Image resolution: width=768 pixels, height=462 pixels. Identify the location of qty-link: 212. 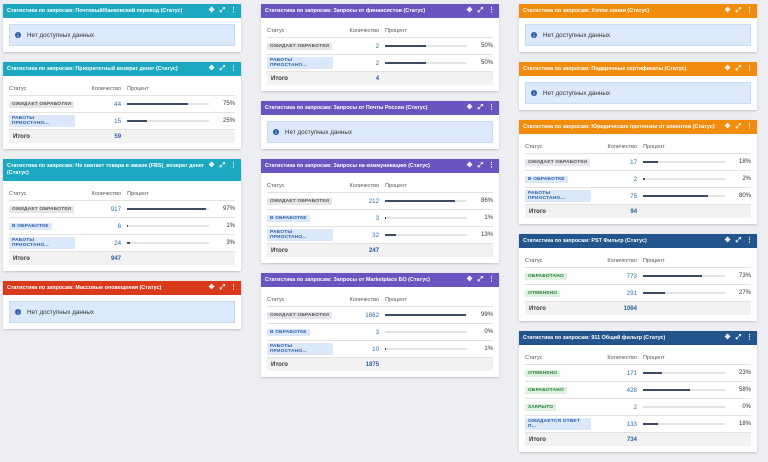
(359, 201).